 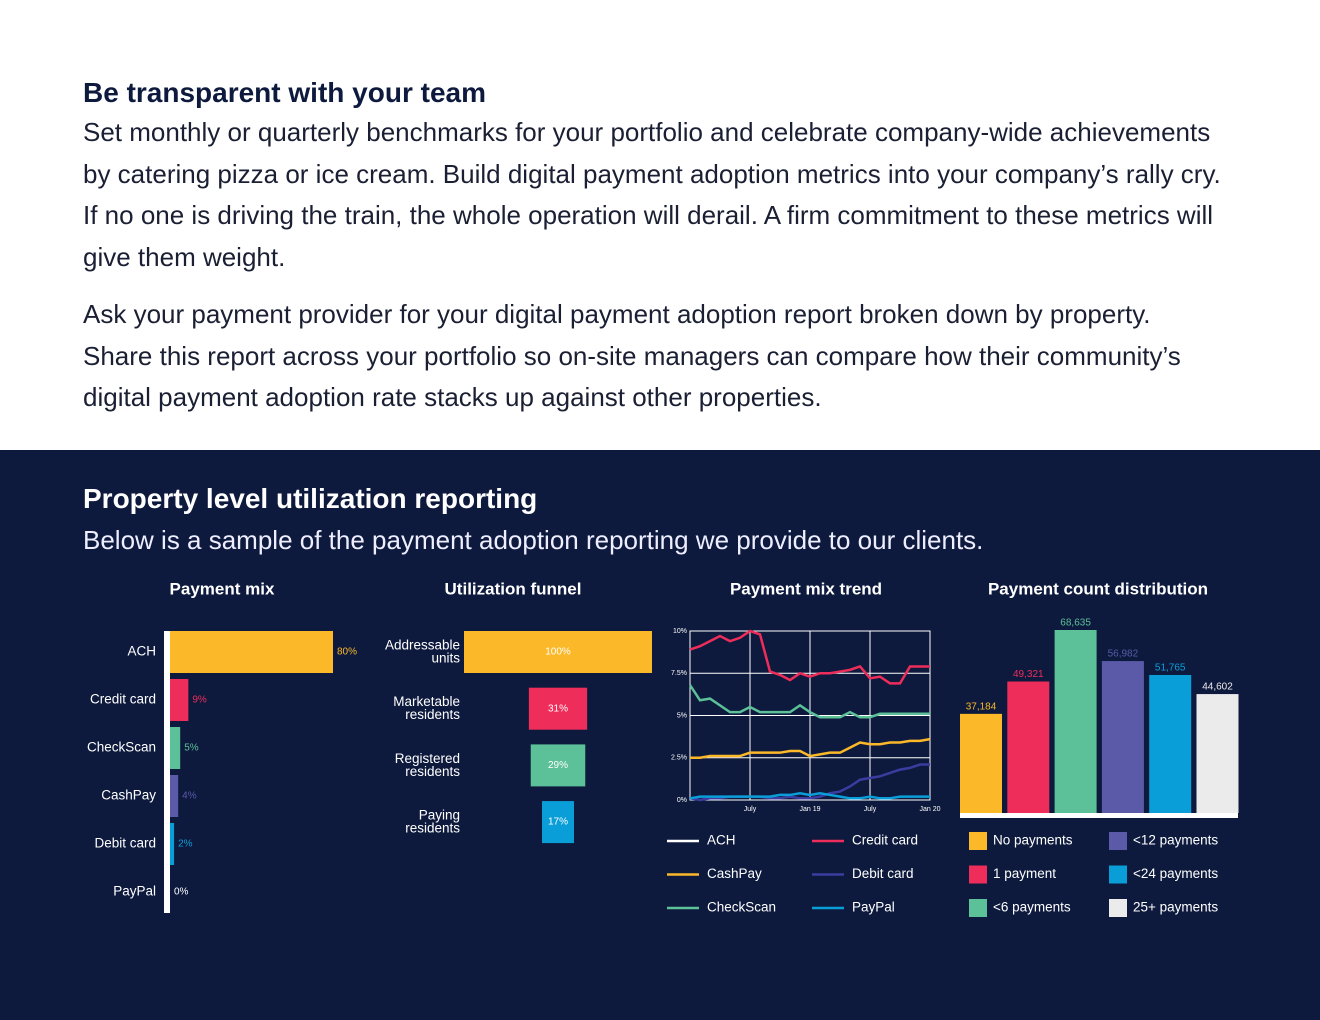 What do you see at coordinates (1033, 840) in the screenshot?
I see `legend-label: No payments` at bounding box center [1033, 840].